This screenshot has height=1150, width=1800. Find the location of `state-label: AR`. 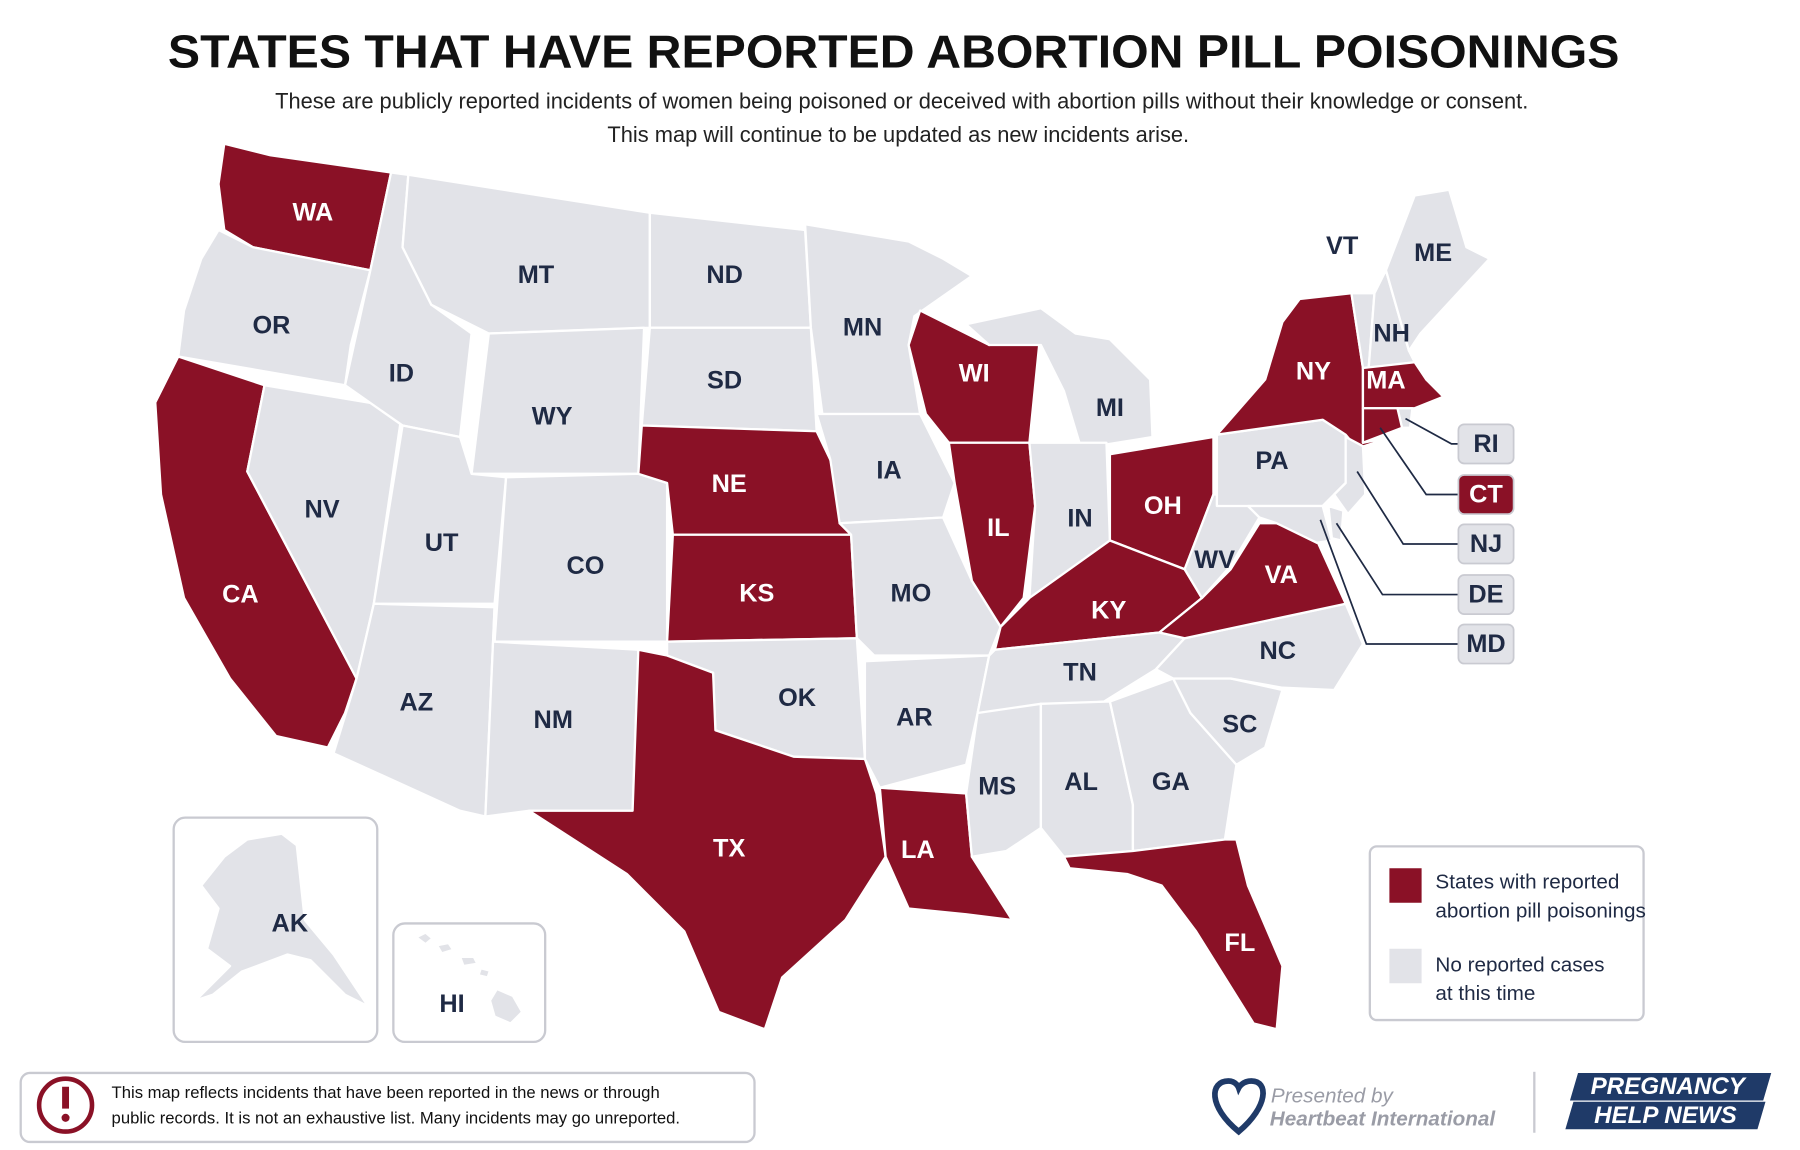

state-label: AR is located at coordinates (914, 718).